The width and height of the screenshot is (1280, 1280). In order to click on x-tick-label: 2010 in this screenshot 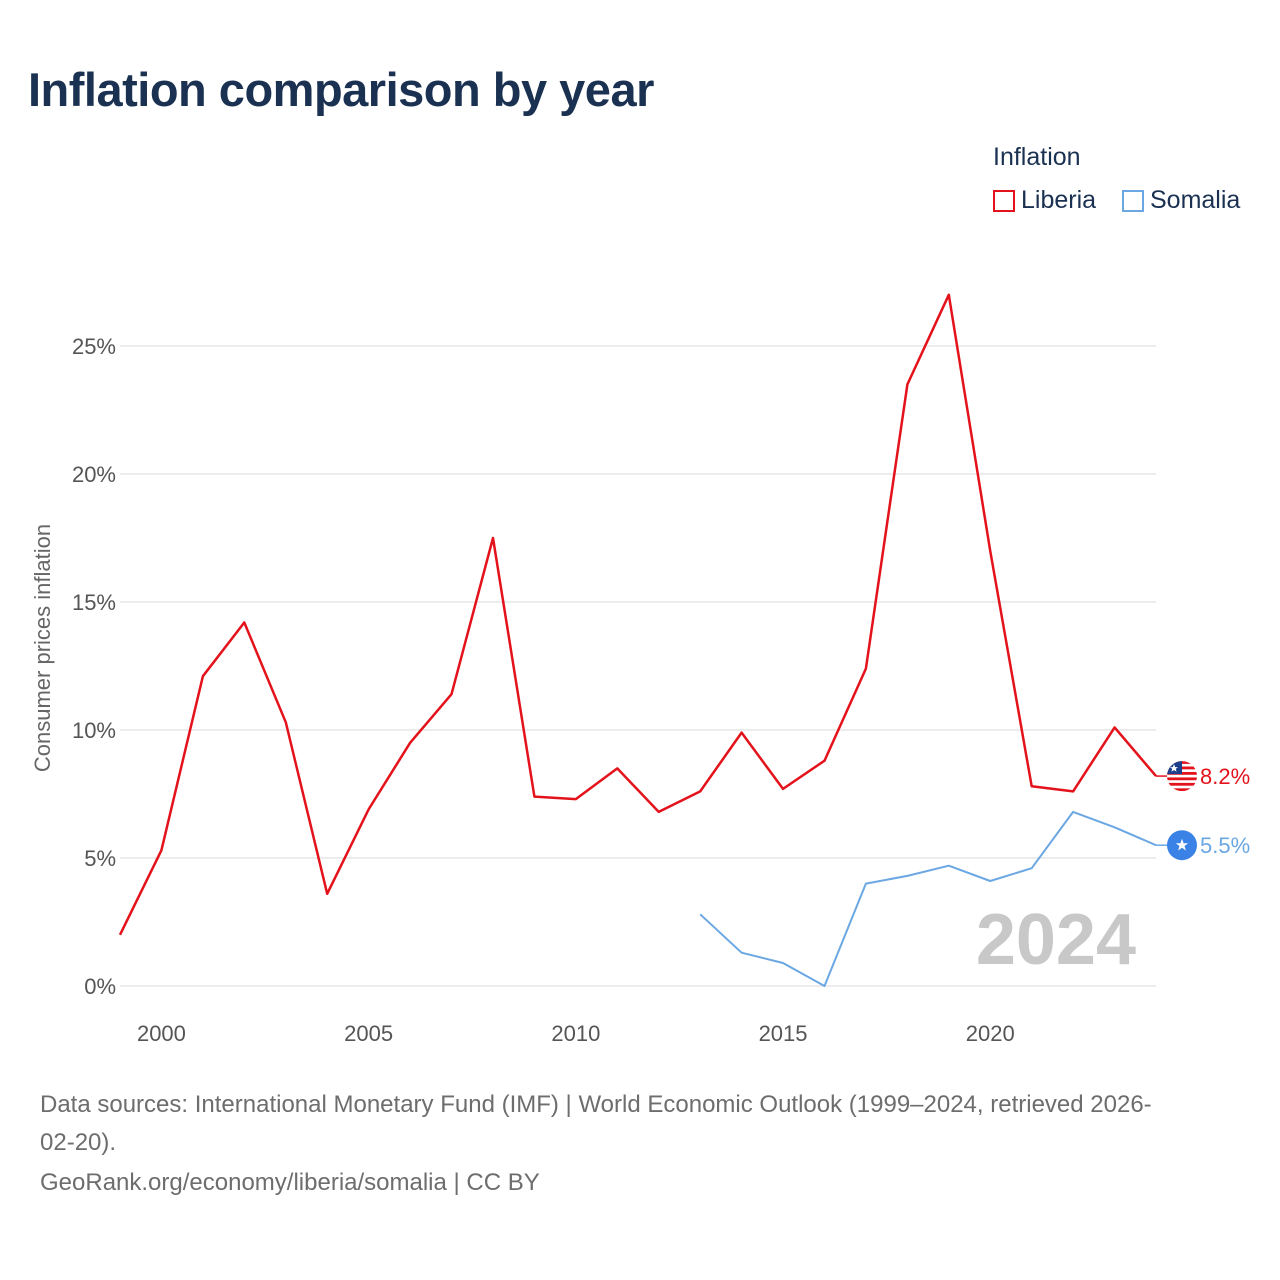, I will do `click(575, 1033)`.